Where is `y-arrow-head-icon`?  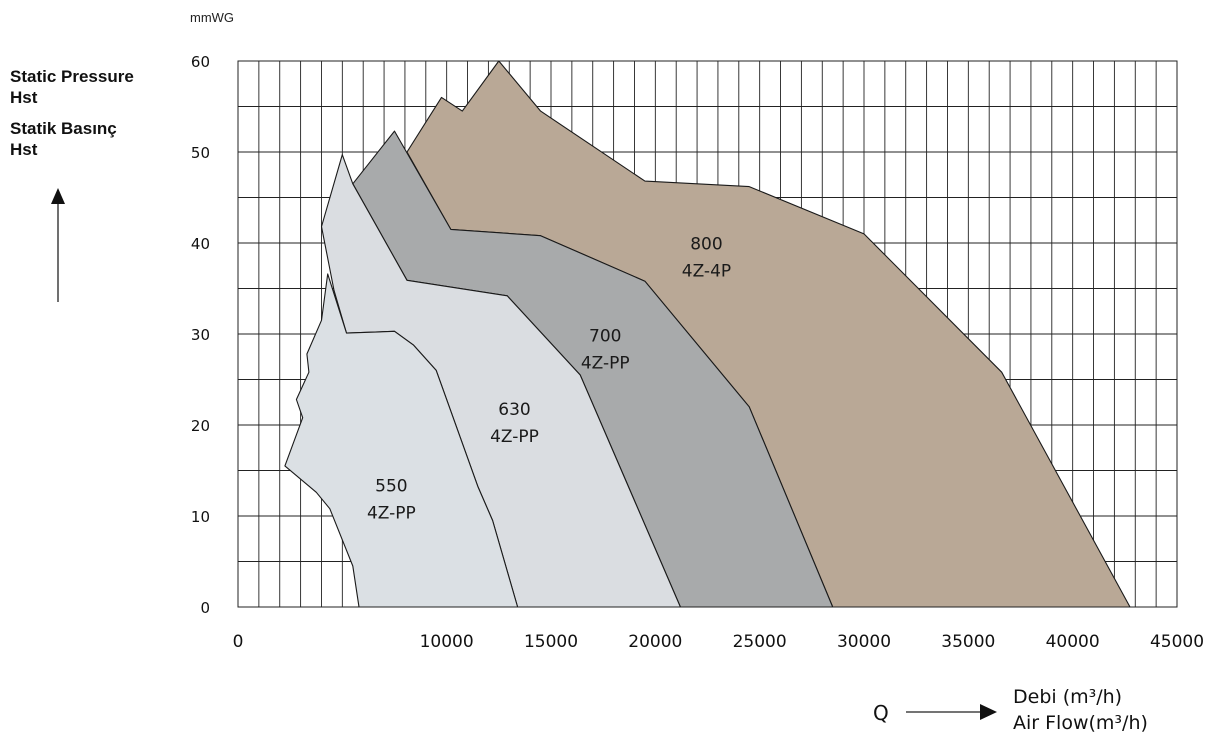 y-arrow-head-icon is located at coordinates (58, 196).